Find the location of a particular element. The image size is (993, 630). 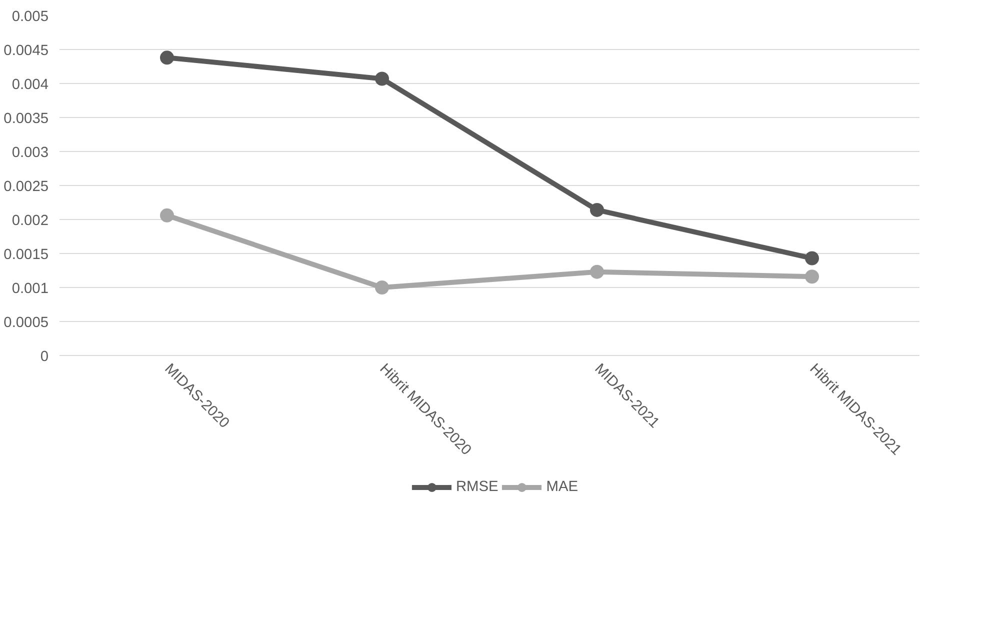

y-tick-label: 0.0015 is located at coordinates (26, 255).